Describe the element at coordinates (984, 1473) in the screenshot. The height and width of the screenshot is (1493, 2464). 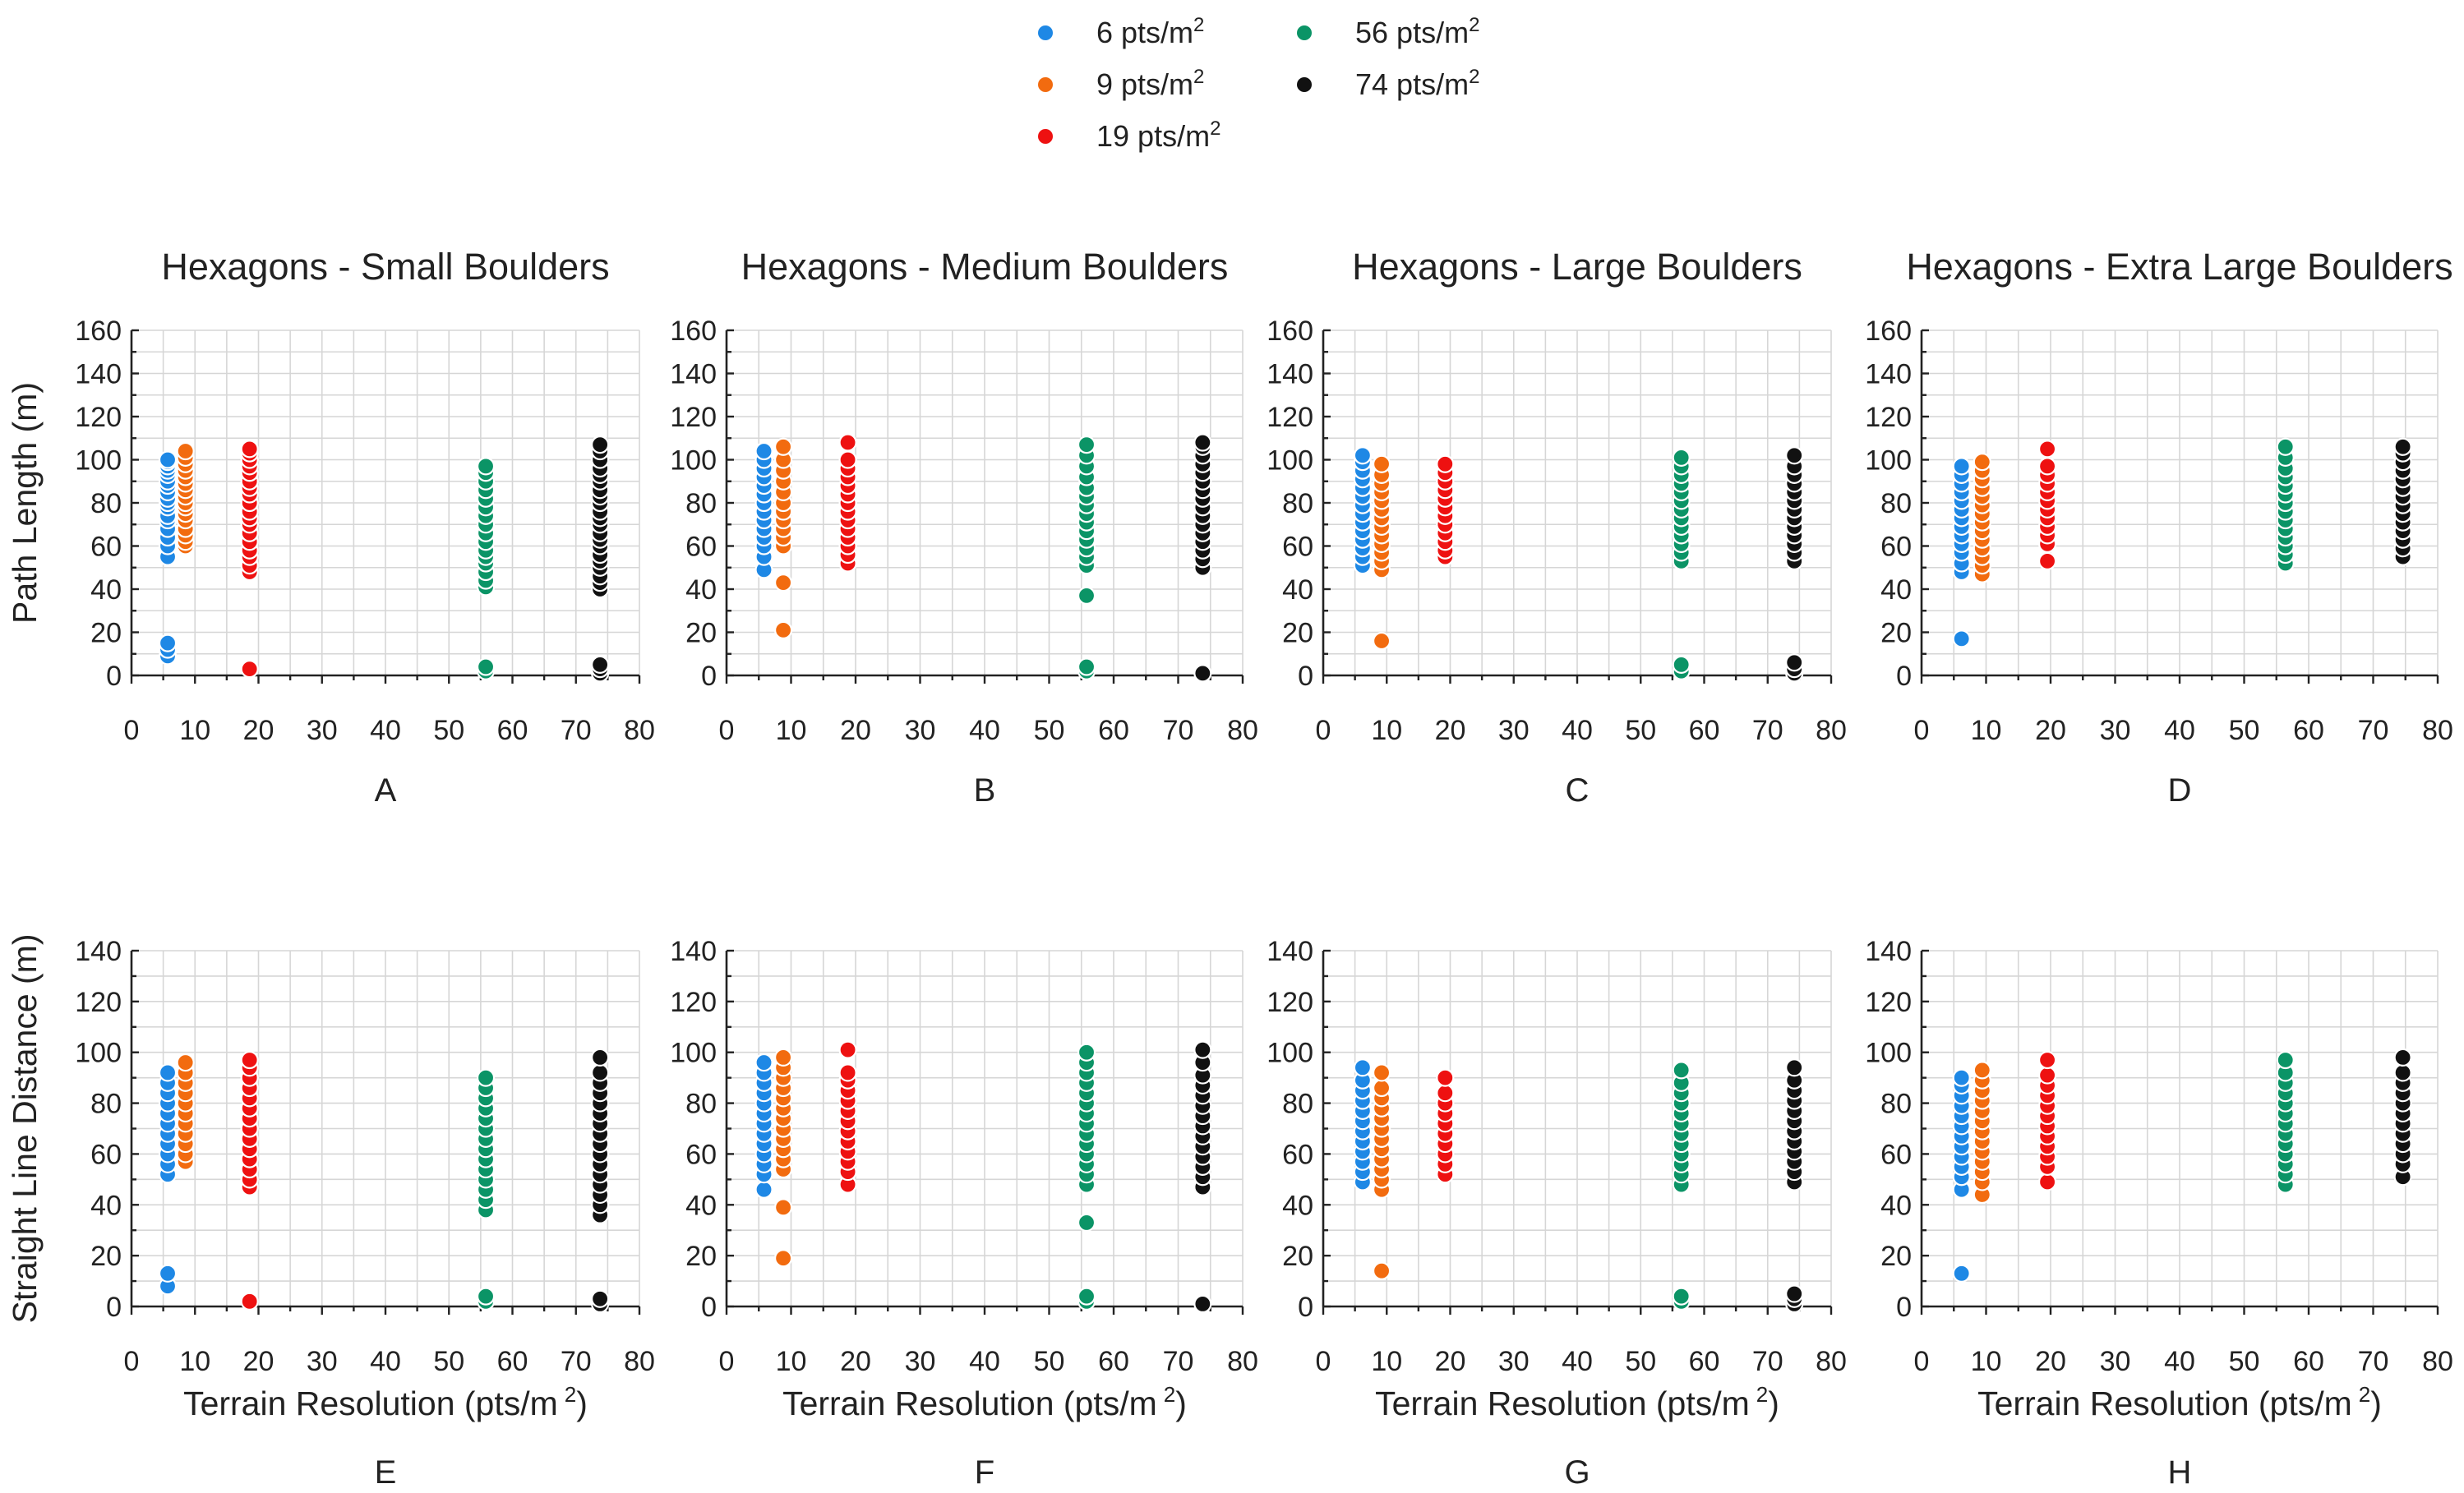
I see `panel-label: F` at that location.